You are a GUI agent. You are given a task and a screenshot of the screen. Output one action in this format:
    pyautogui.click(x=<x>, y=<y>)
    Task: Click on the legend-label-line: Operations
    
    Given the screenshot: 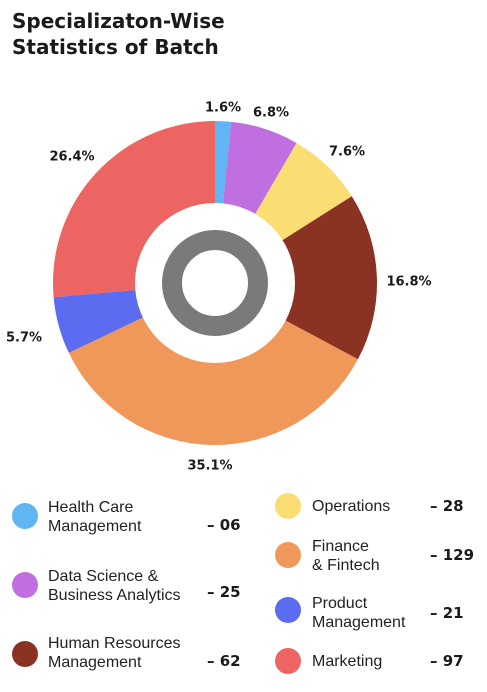 What is the action you would take?
    pyautogui.click(x=351, y=506)
    